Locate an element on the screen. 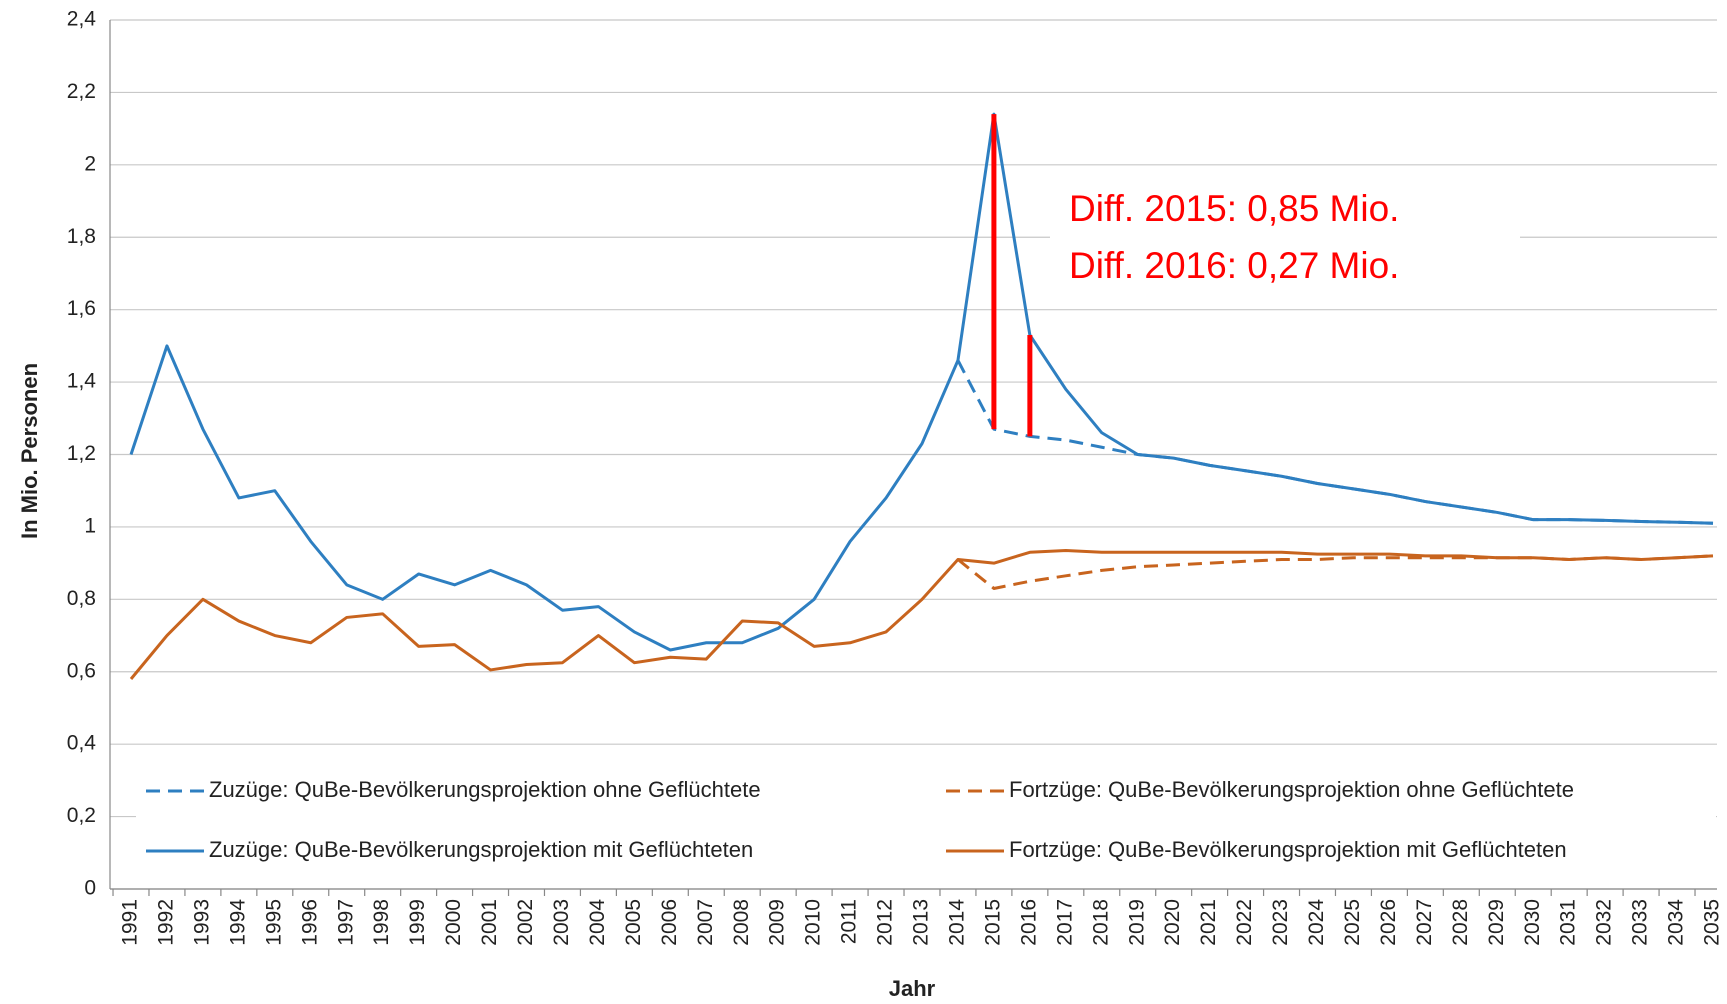 The width and height of the screenshot is (1727, 1004). x-tick-label: 2029 is located at coordinates (1496, 922).